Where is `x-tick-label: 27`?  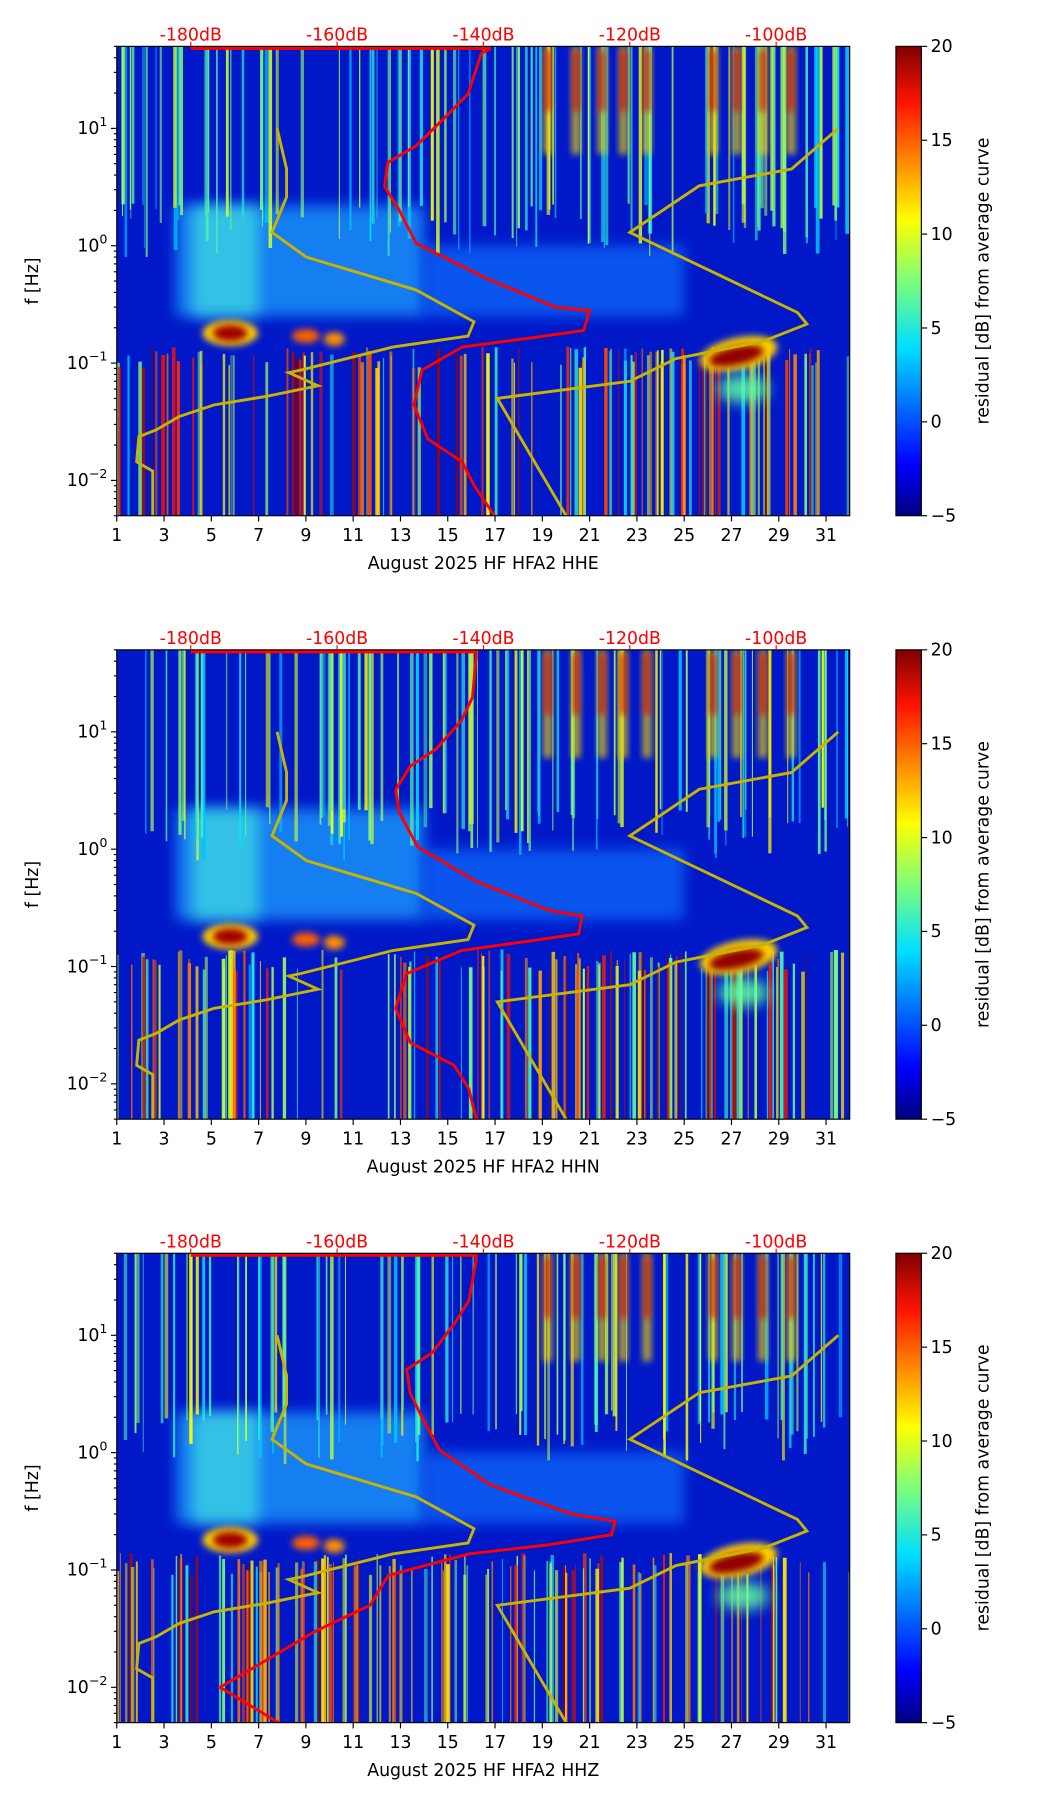
x-tick-label: 27 is located at coordinates (731, 1140).